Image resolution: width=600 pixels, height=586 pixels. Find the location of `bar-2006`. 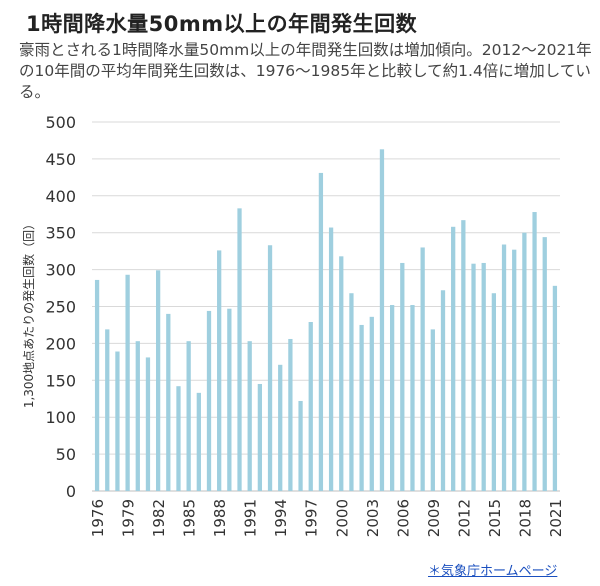

bar-2006 is located at coordinates (402, 376).